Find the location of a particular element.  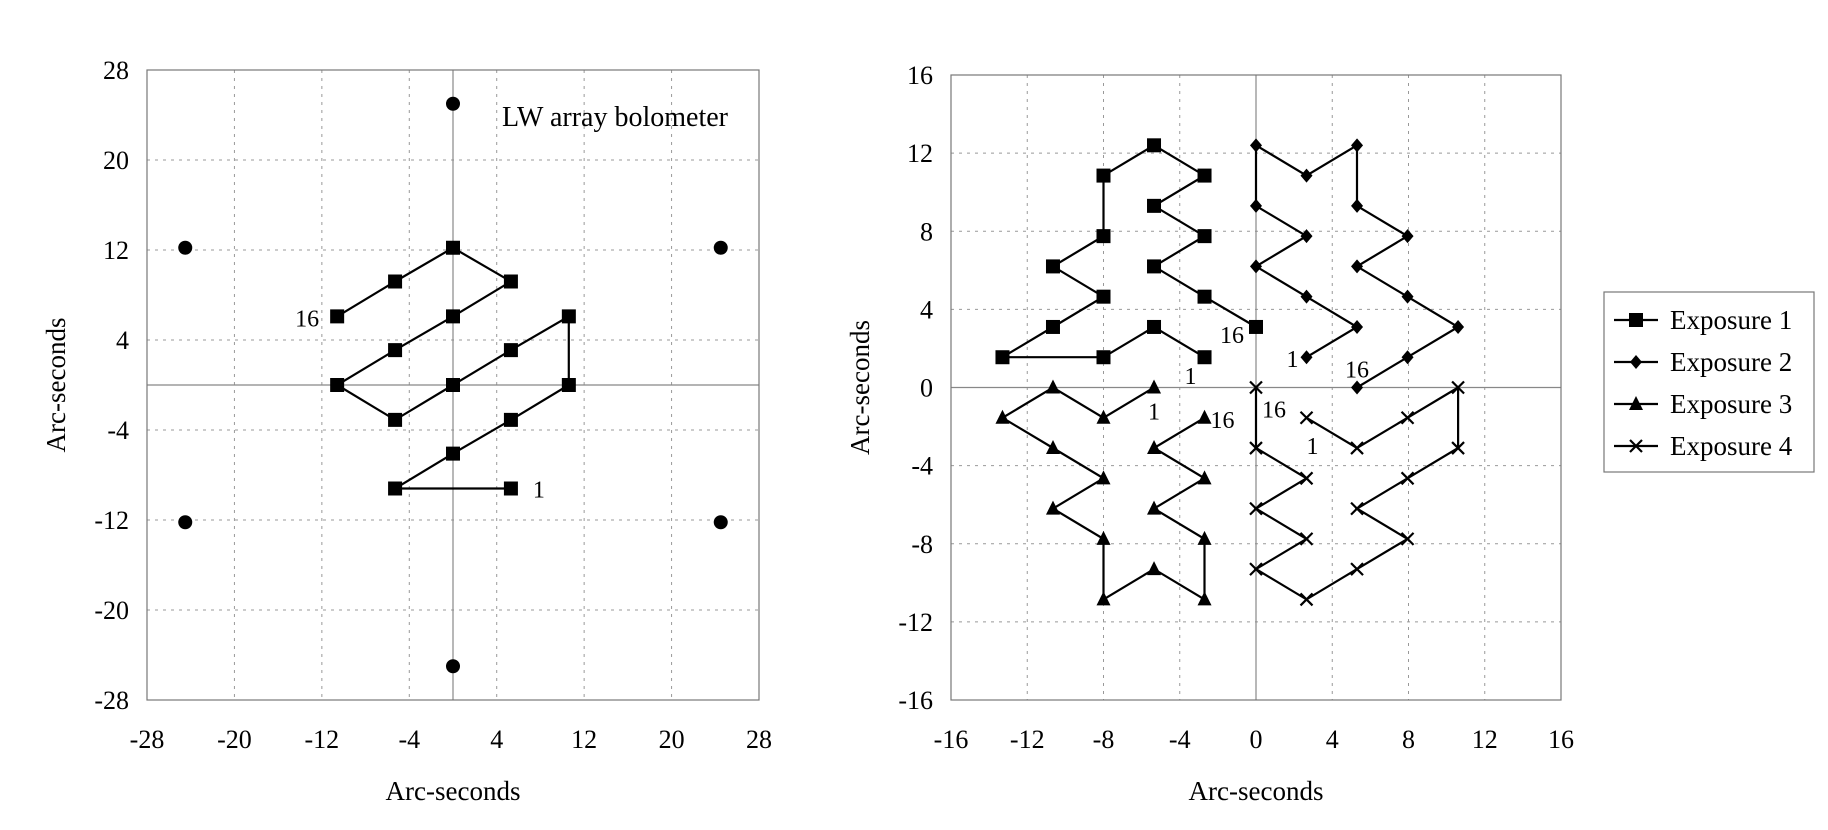

x-tick-label: -20 is located at coordinates (234, 739).